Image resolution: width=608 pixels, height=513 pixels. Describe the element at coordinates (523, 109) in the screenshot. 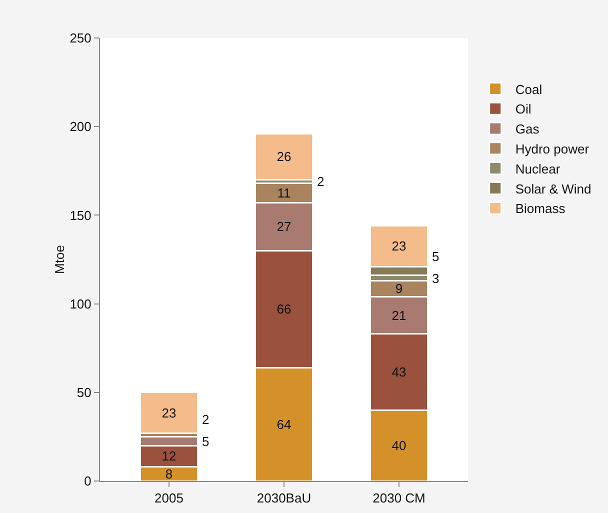

I see `legend-label: Oil` at that location.